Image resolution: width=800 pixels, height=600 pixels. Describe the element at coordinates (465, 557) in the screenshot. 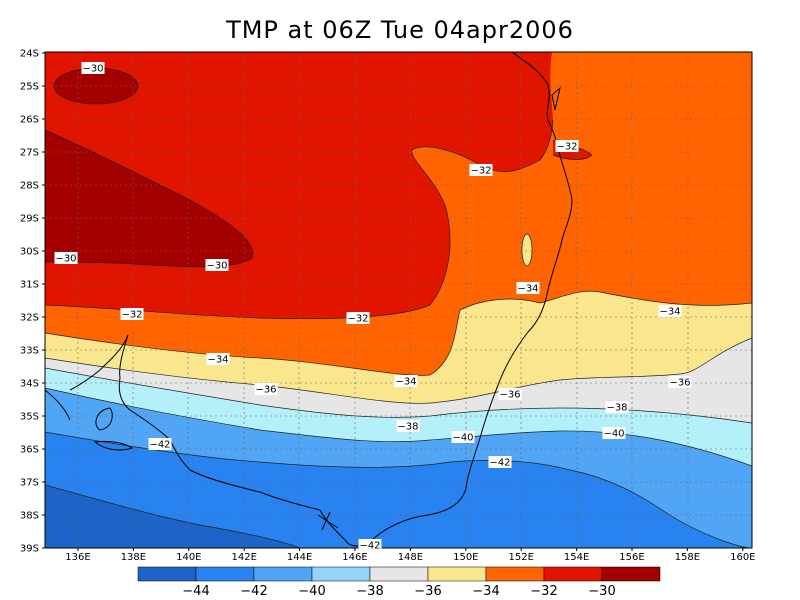

I see `lon-tick-label: 150E` at that location.